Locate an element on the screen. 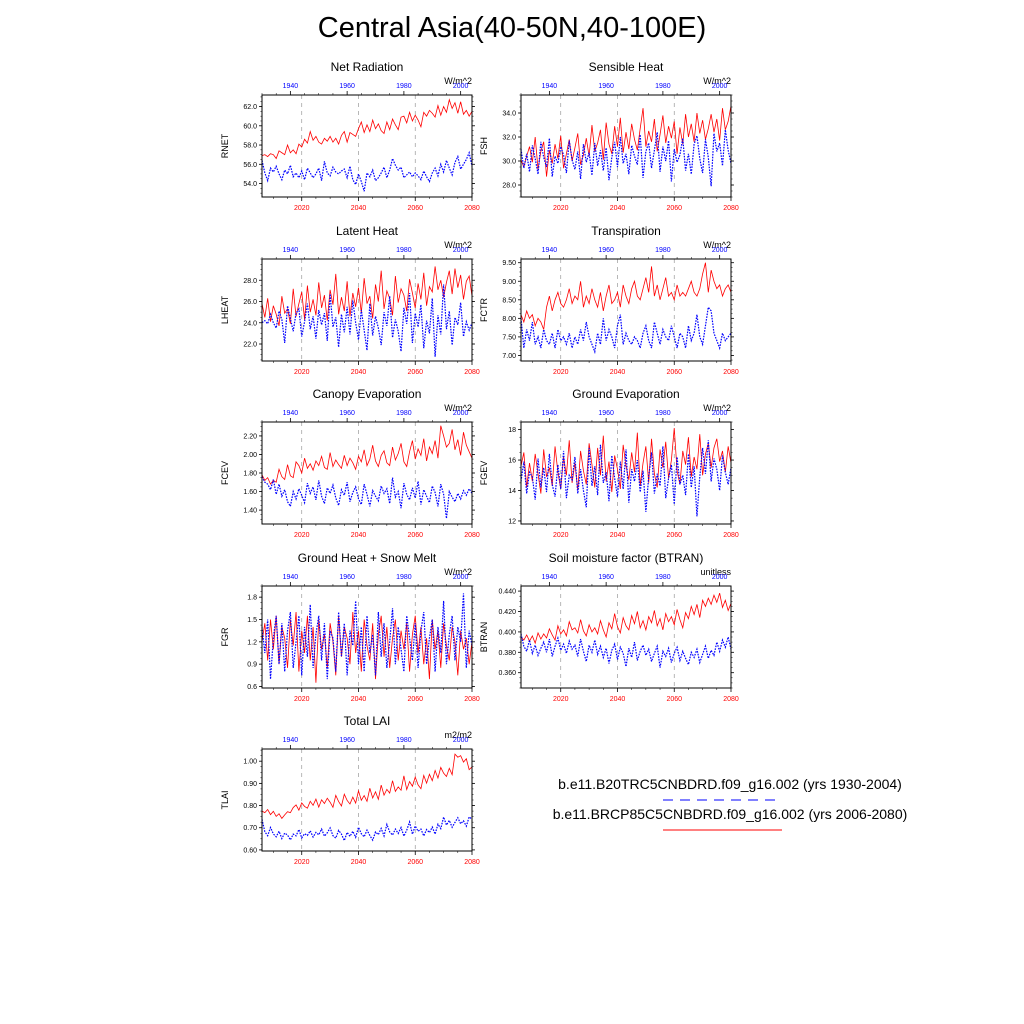 This screenshot has width=1024, height=1024. y-tick-label: 26.0 is located at coordinates (250, 302).